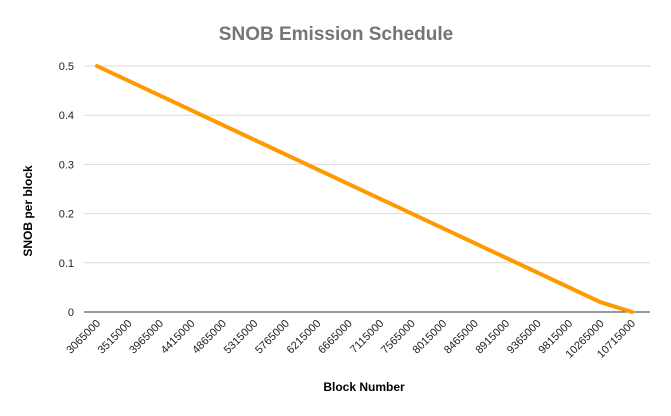 The width and height of the screenshot is (671, 416). What do you see at coordinates (66, 215) in the screenshot?
I see `y-tick-label: 0.2` at bounding box center [66, 215].